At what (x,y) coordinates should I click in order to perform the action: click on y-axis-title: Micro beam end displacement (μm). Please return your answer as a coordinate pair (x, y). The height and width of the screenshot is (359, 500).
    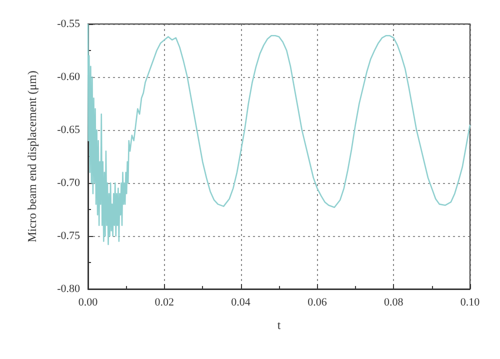
    Looking at the image, I should click on (32, 156).